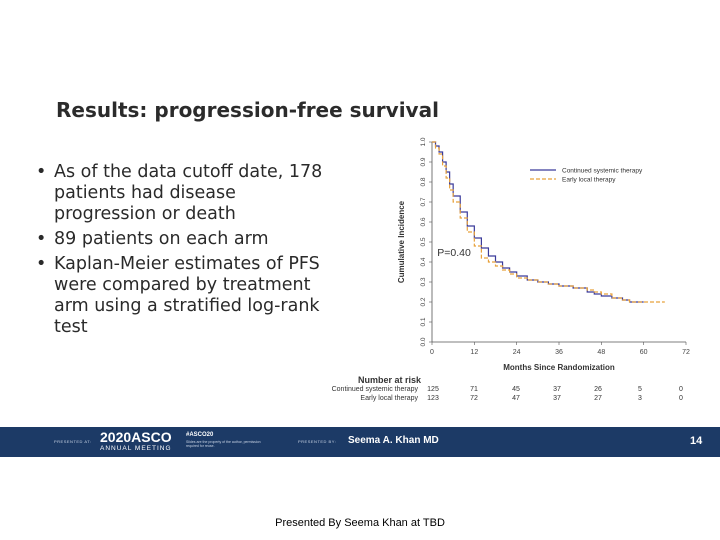 This screenshot has width=720, height=540. I want to click on page-number: 14, so click(696, 441).